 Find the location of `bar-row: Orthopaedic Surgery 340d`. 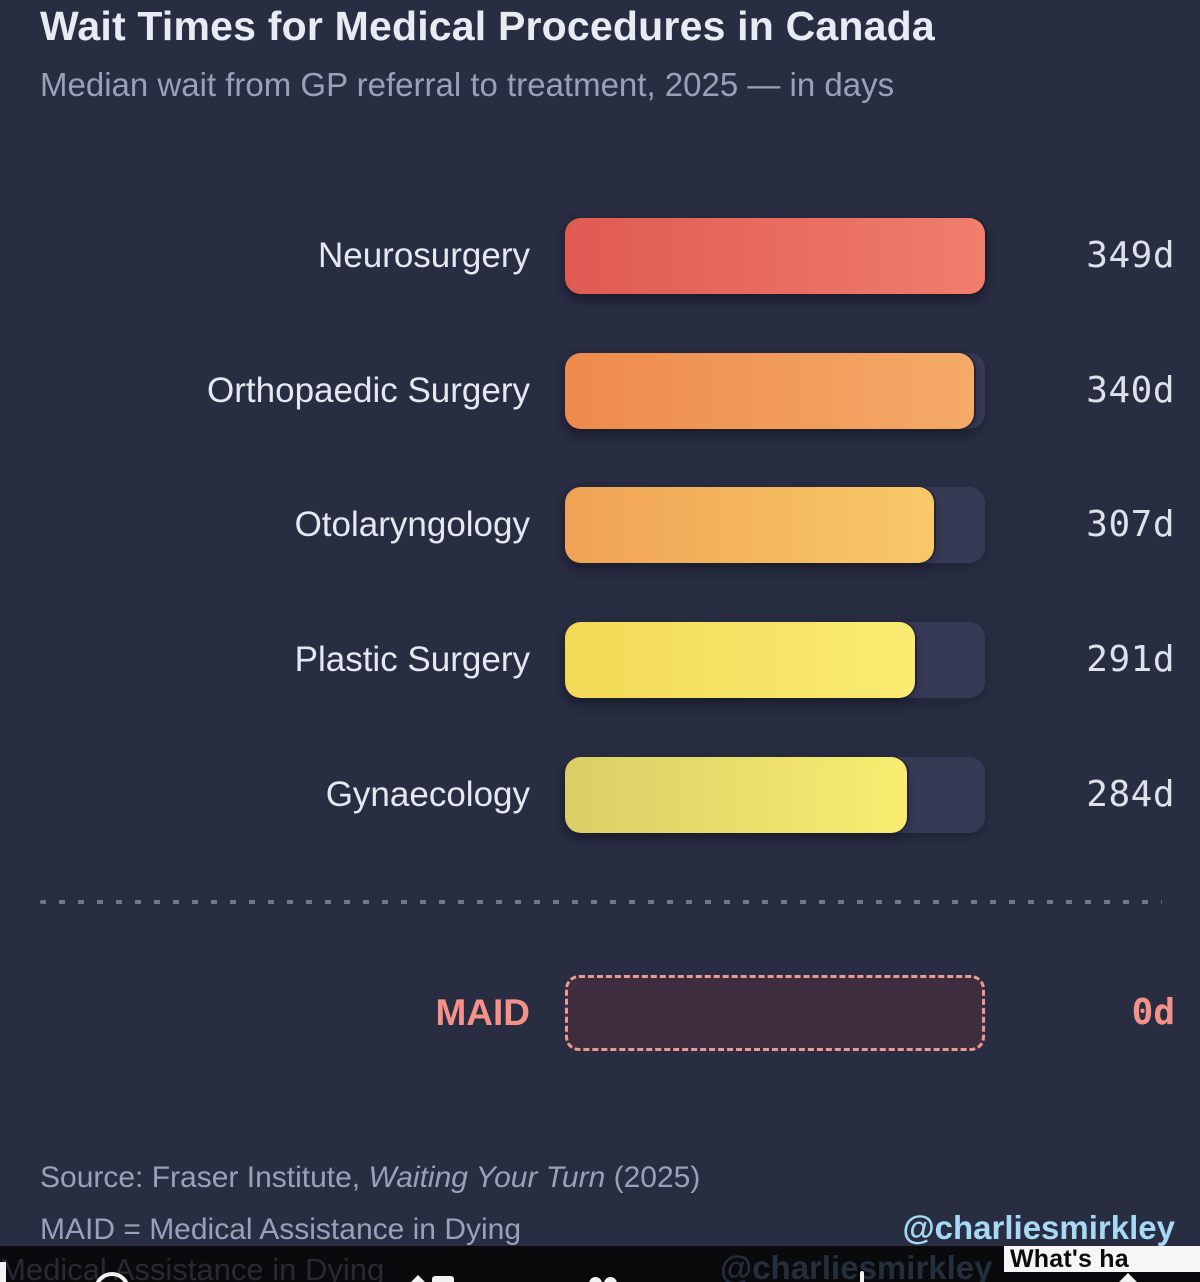

bar-row: Orthopaedic Surgery 340d is located at coordinates (600, 391).